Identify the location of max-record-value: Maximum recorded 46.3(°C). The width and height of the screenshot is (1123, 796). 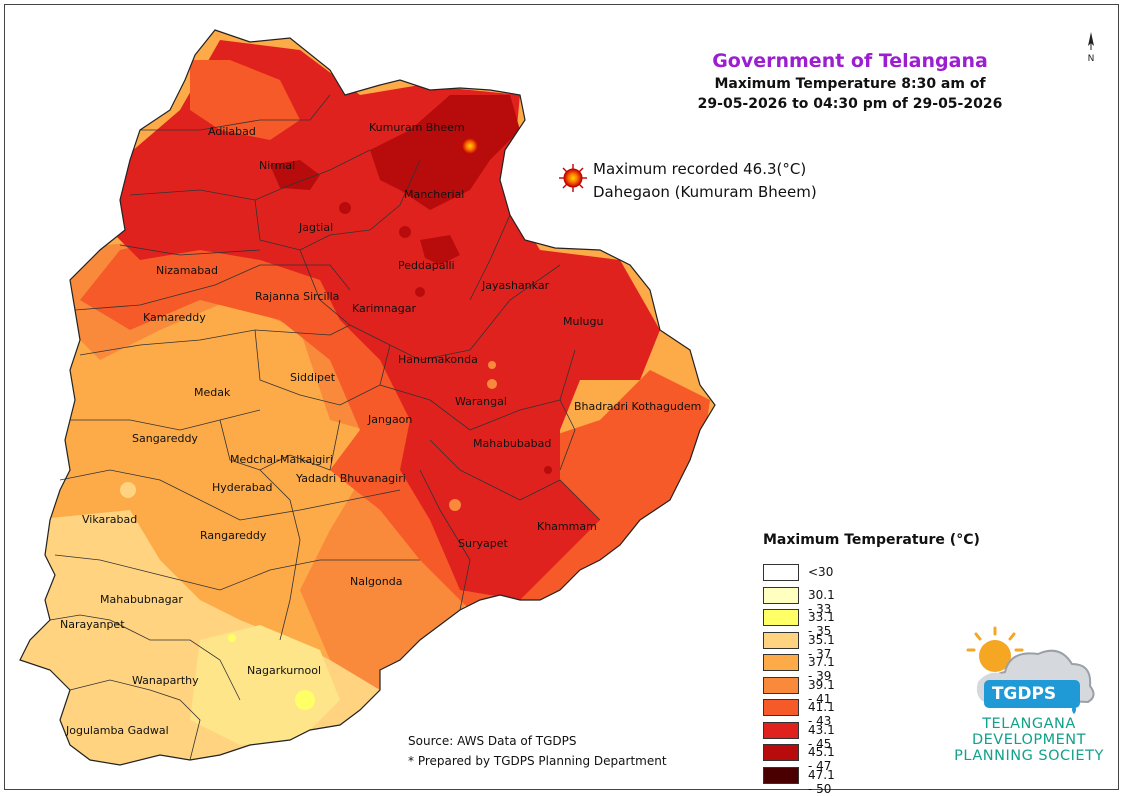
(700, 169).